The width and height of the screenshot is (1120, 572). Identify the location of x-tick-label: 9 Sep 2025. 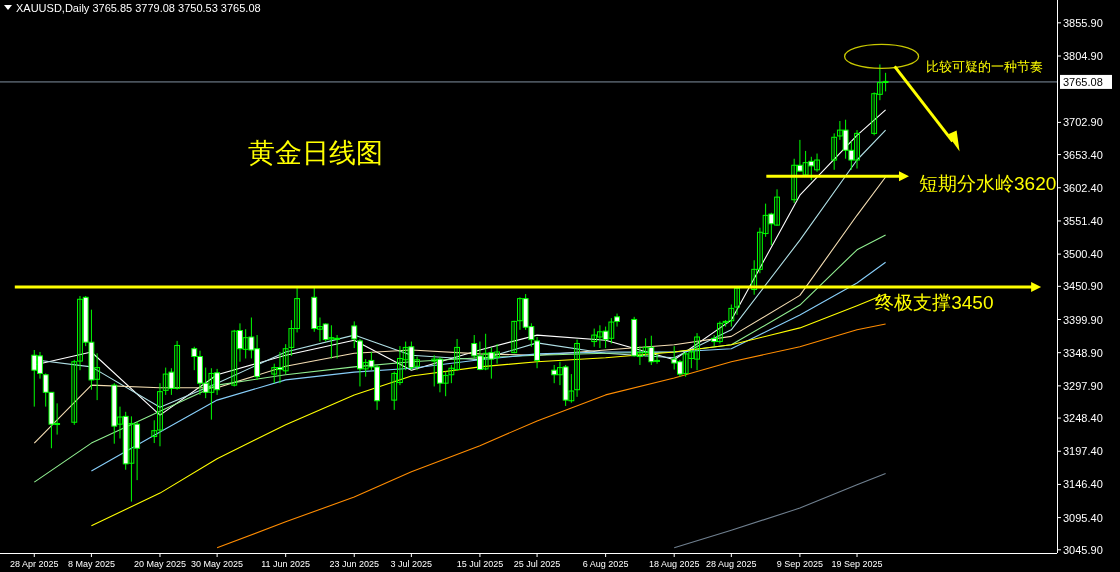
(799, 564).